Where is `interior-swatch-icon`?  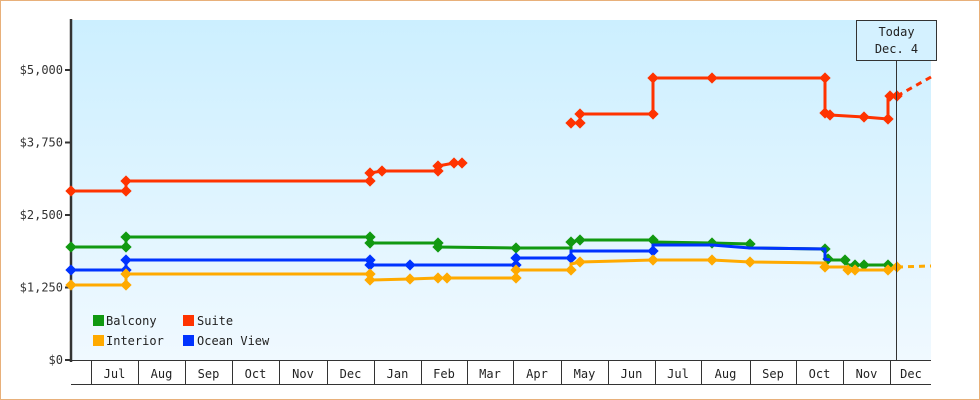 interior-swatch-icon is located at coordinates (98, 340).